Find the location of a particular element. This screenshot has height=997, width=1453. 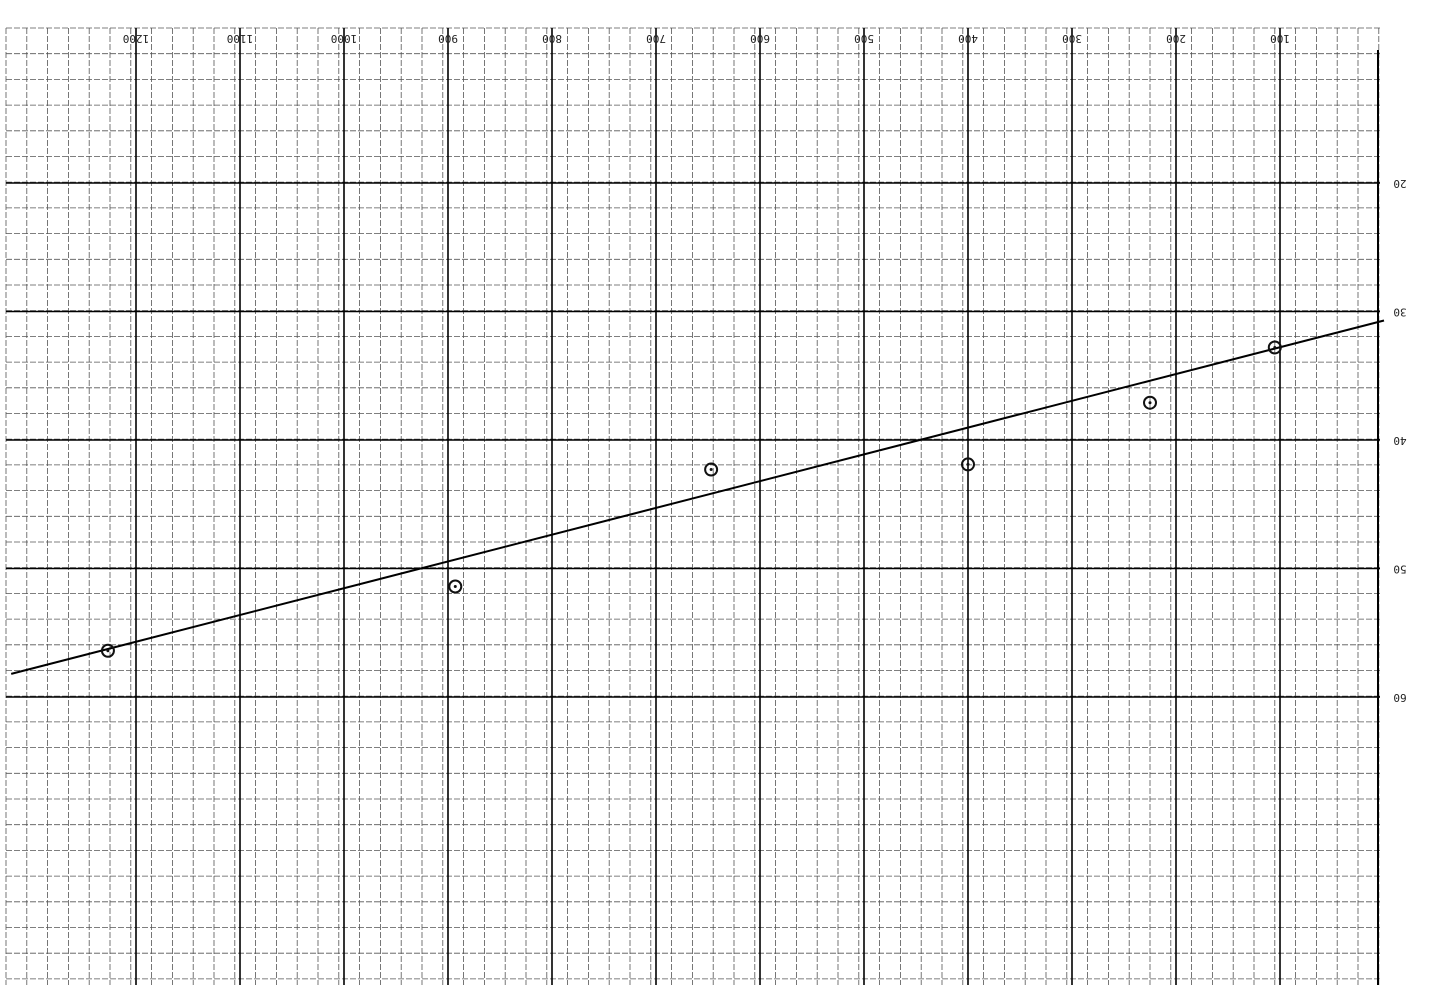

x-tick-label: 1200 is located at coordinates (136, 38).